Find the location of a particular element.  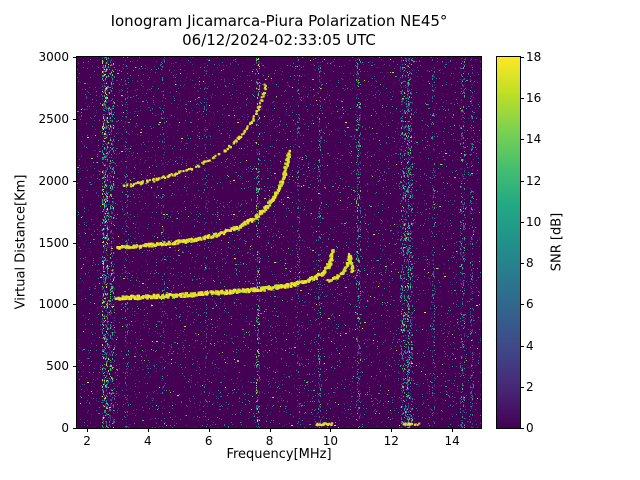

colorbar-tick-label: 8 is located at coordinates (530, 263).